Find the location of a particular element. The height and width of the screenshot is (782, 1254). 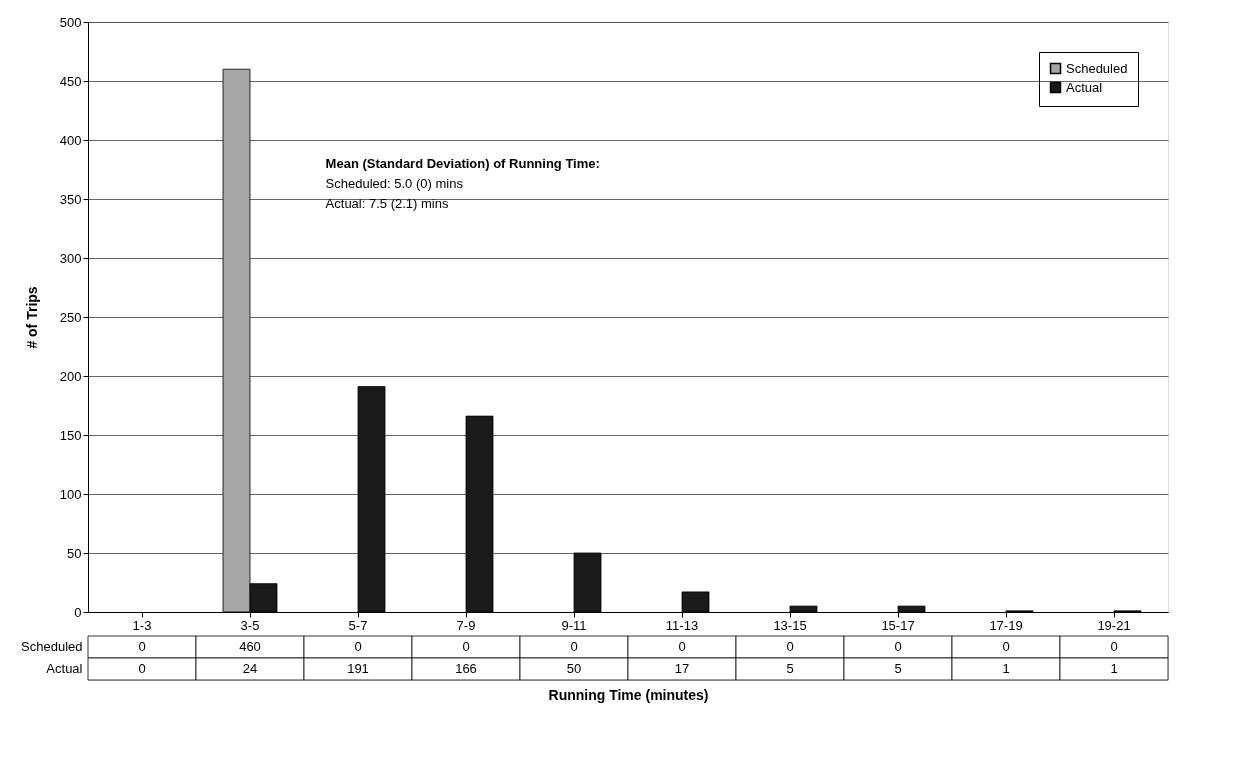

text: Scheduled is located at coordinates (52, 646).